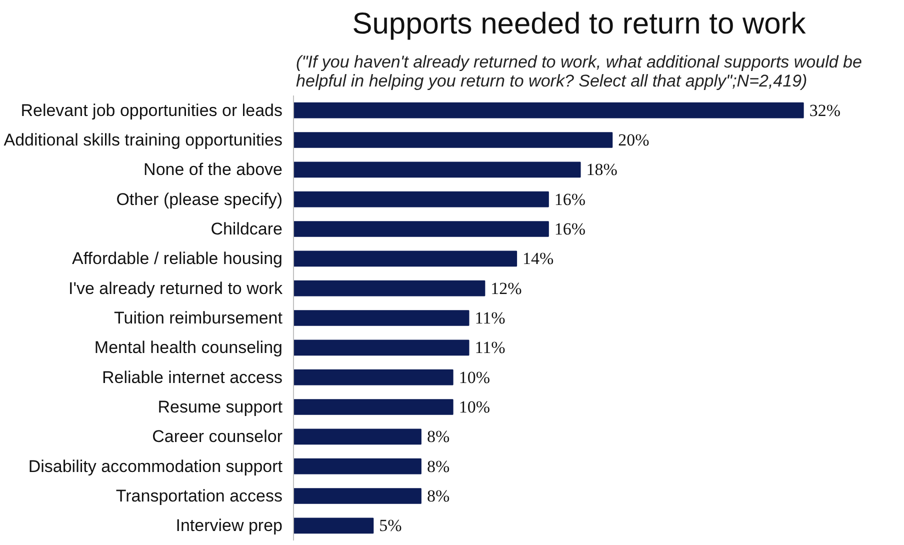  Describe the element at coordinates (579, 24) in the screenshot. I see `chart-title: Supports needed to return to work` at that location.